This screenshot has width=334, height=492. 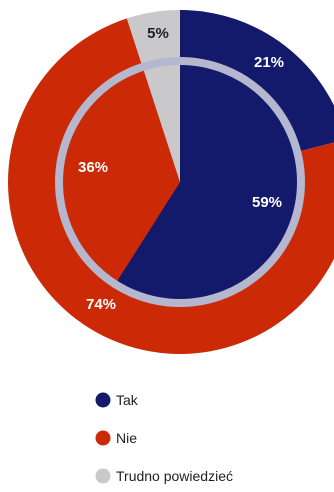 I want to click on legend-marker-trudno, so click(x=103, y=476).